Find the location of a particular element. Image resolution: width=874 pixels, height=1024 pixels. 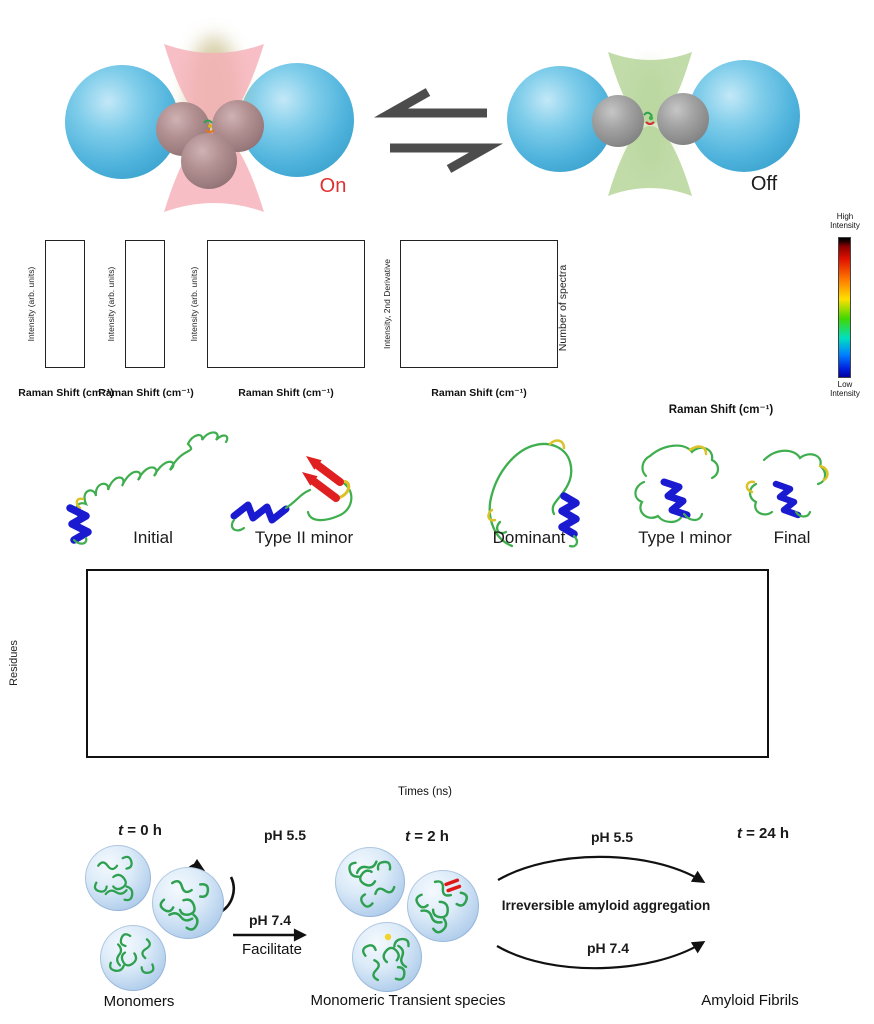

fibrils-label: Amyloid Fibrils is located at coordinates (750, 1000).